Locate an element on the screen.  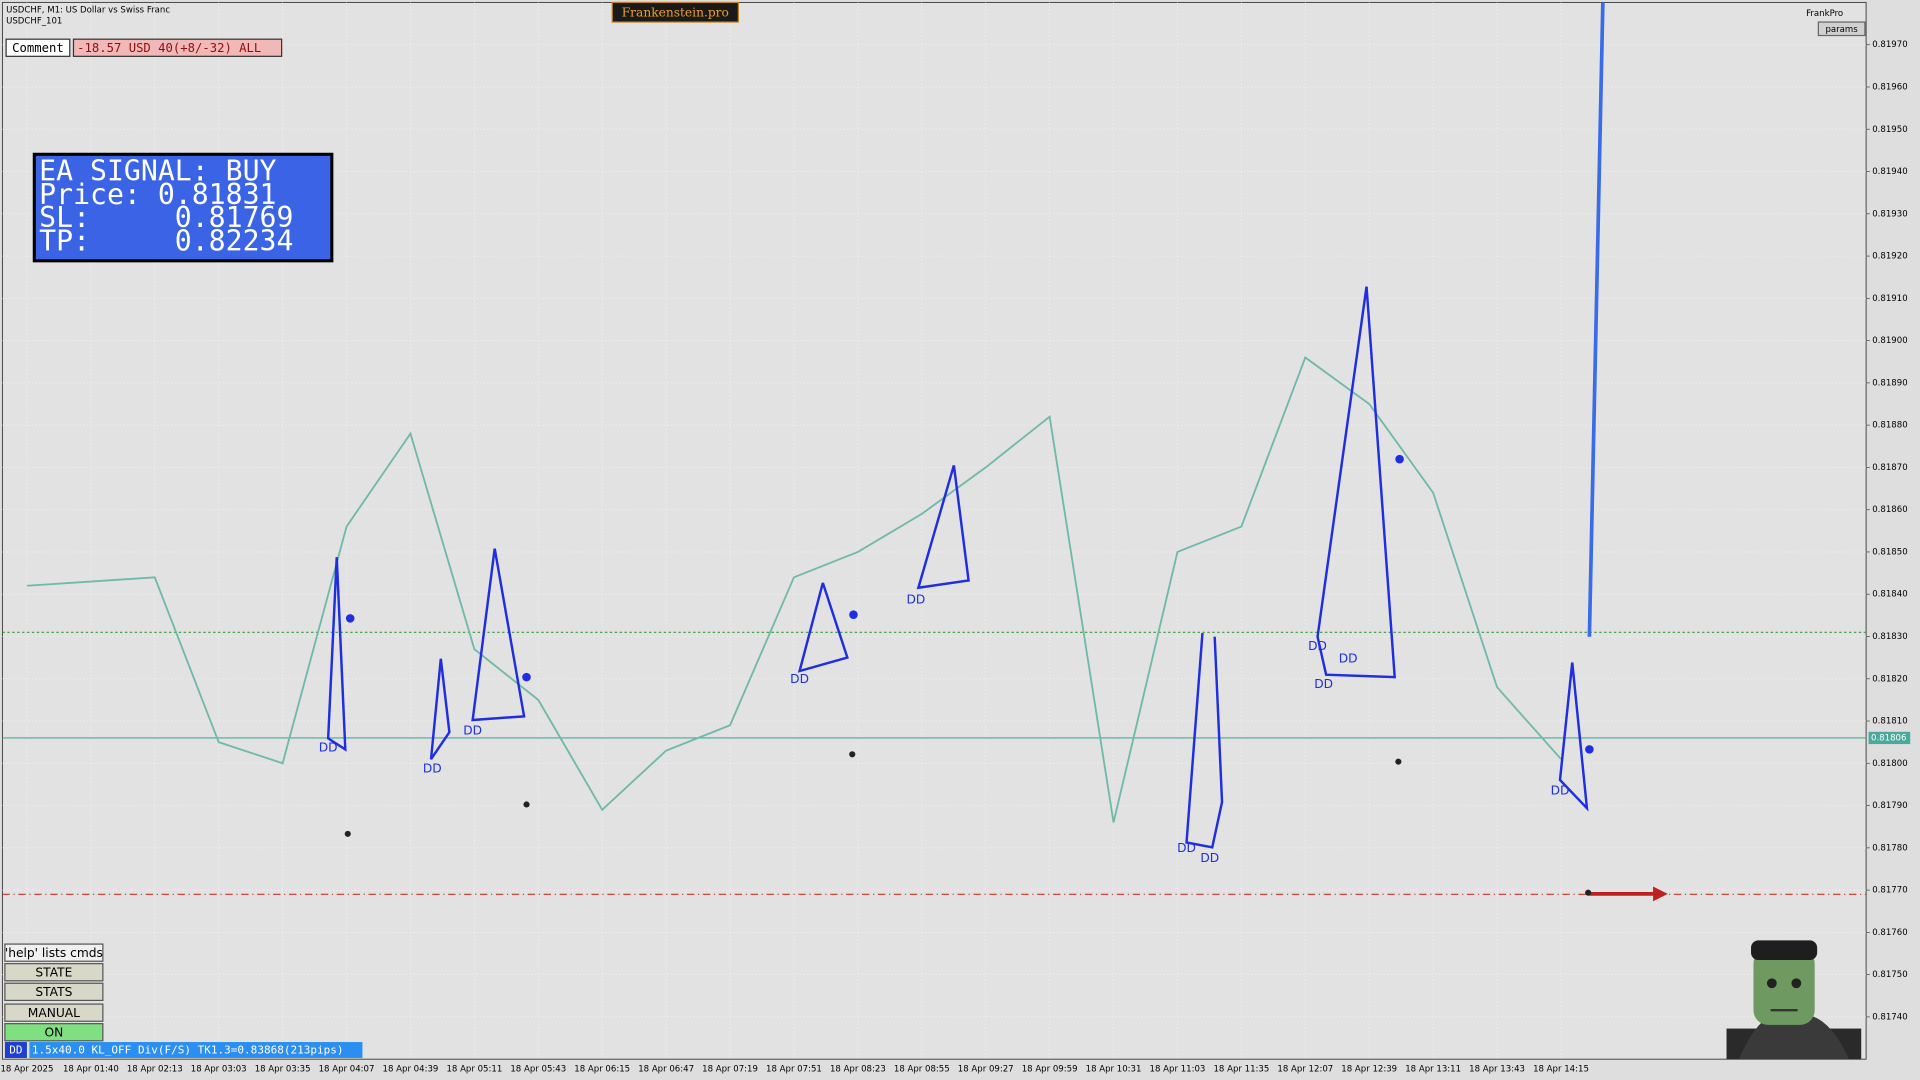
tp-projection is located at coordinates (1596, 319).